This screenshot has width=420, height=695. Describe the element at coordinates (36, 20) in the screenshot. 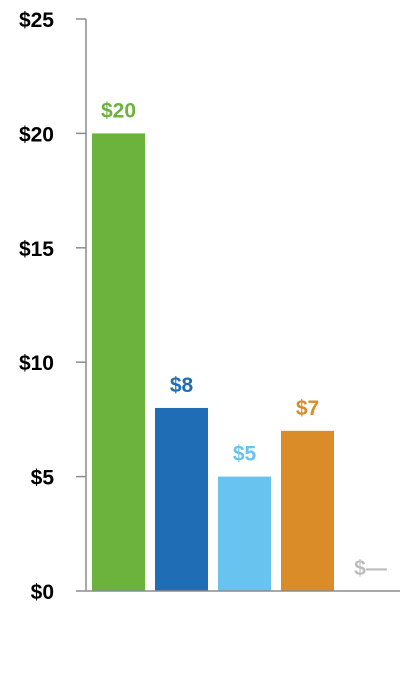

I see `y-tick-label: $25` at that location.